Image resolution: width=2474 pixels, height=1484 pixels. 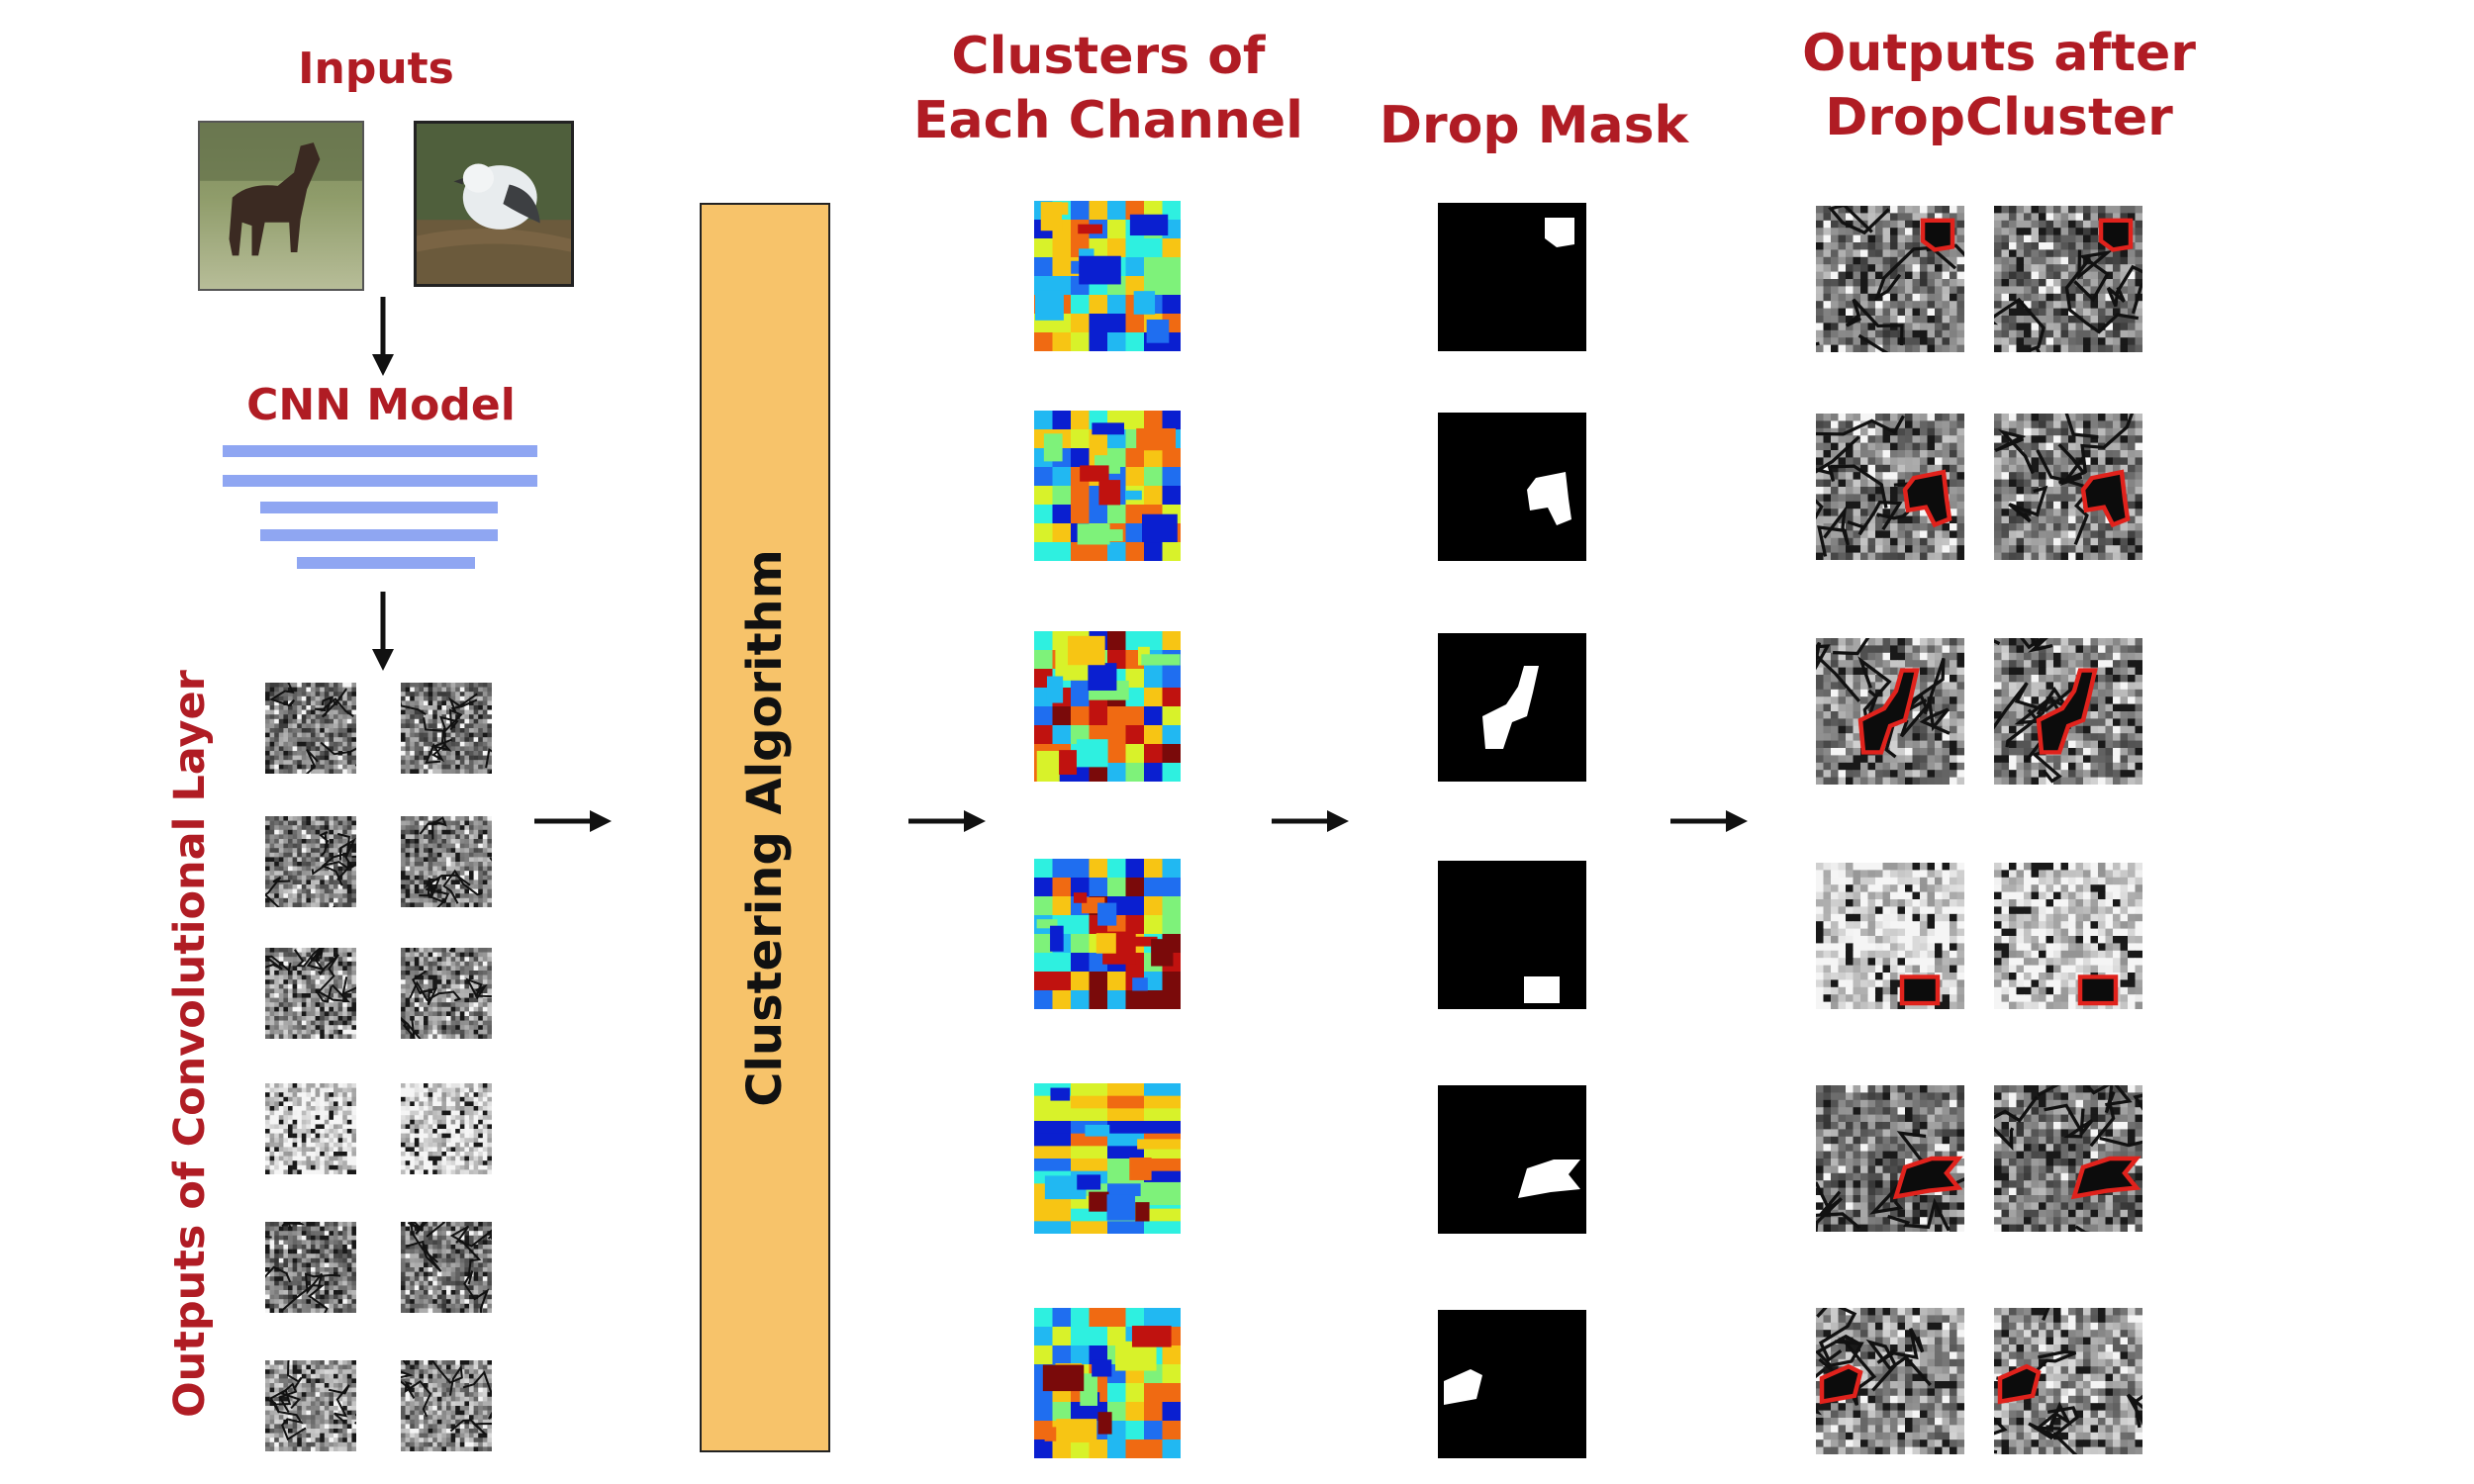 What do you see at coordinates (1999, 53) in the screenshot?
I see `outputs-after-line1: Outputs after` at bounding box center [1999, 53].